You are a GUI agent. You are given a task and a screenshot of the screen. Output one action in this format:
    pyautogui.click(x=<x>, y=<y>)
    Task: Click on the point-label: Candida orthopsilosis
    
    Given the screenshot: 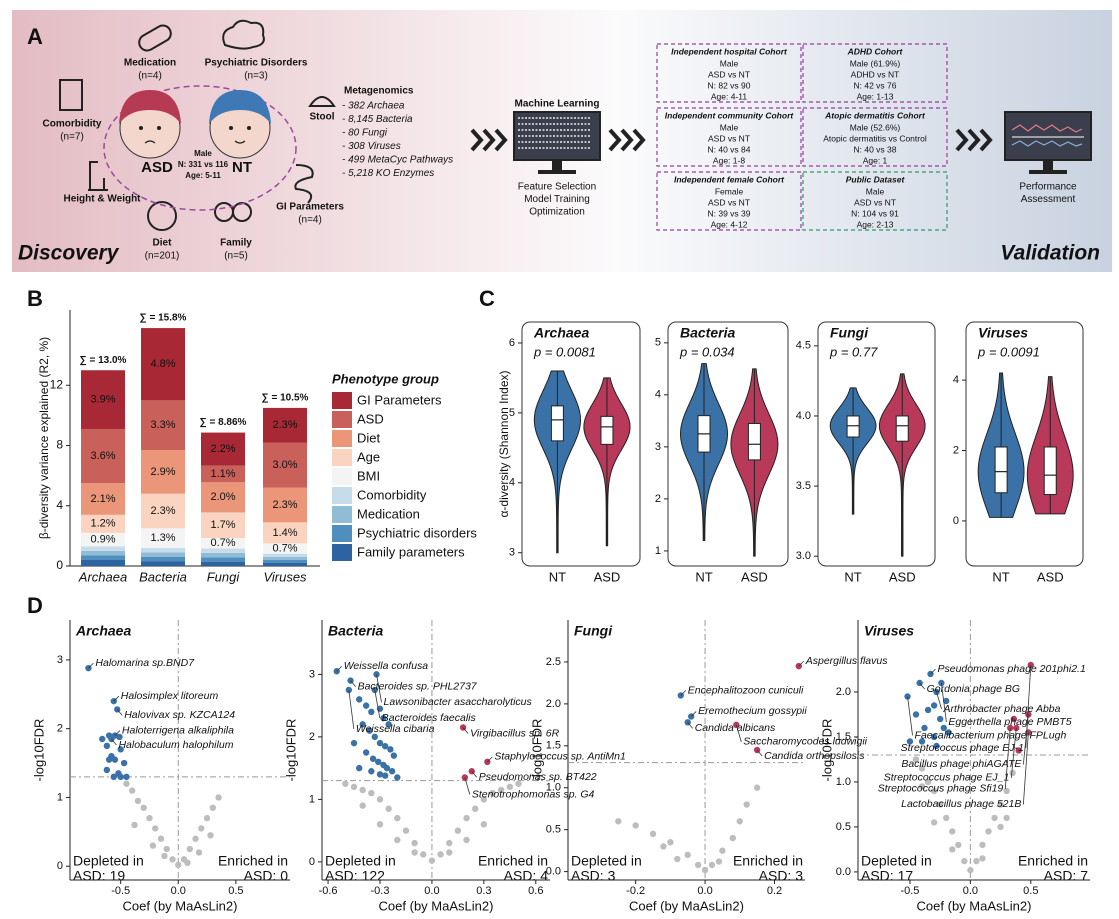 What is the action you would take?
    pyautogui.click(x=814, y=756)
    